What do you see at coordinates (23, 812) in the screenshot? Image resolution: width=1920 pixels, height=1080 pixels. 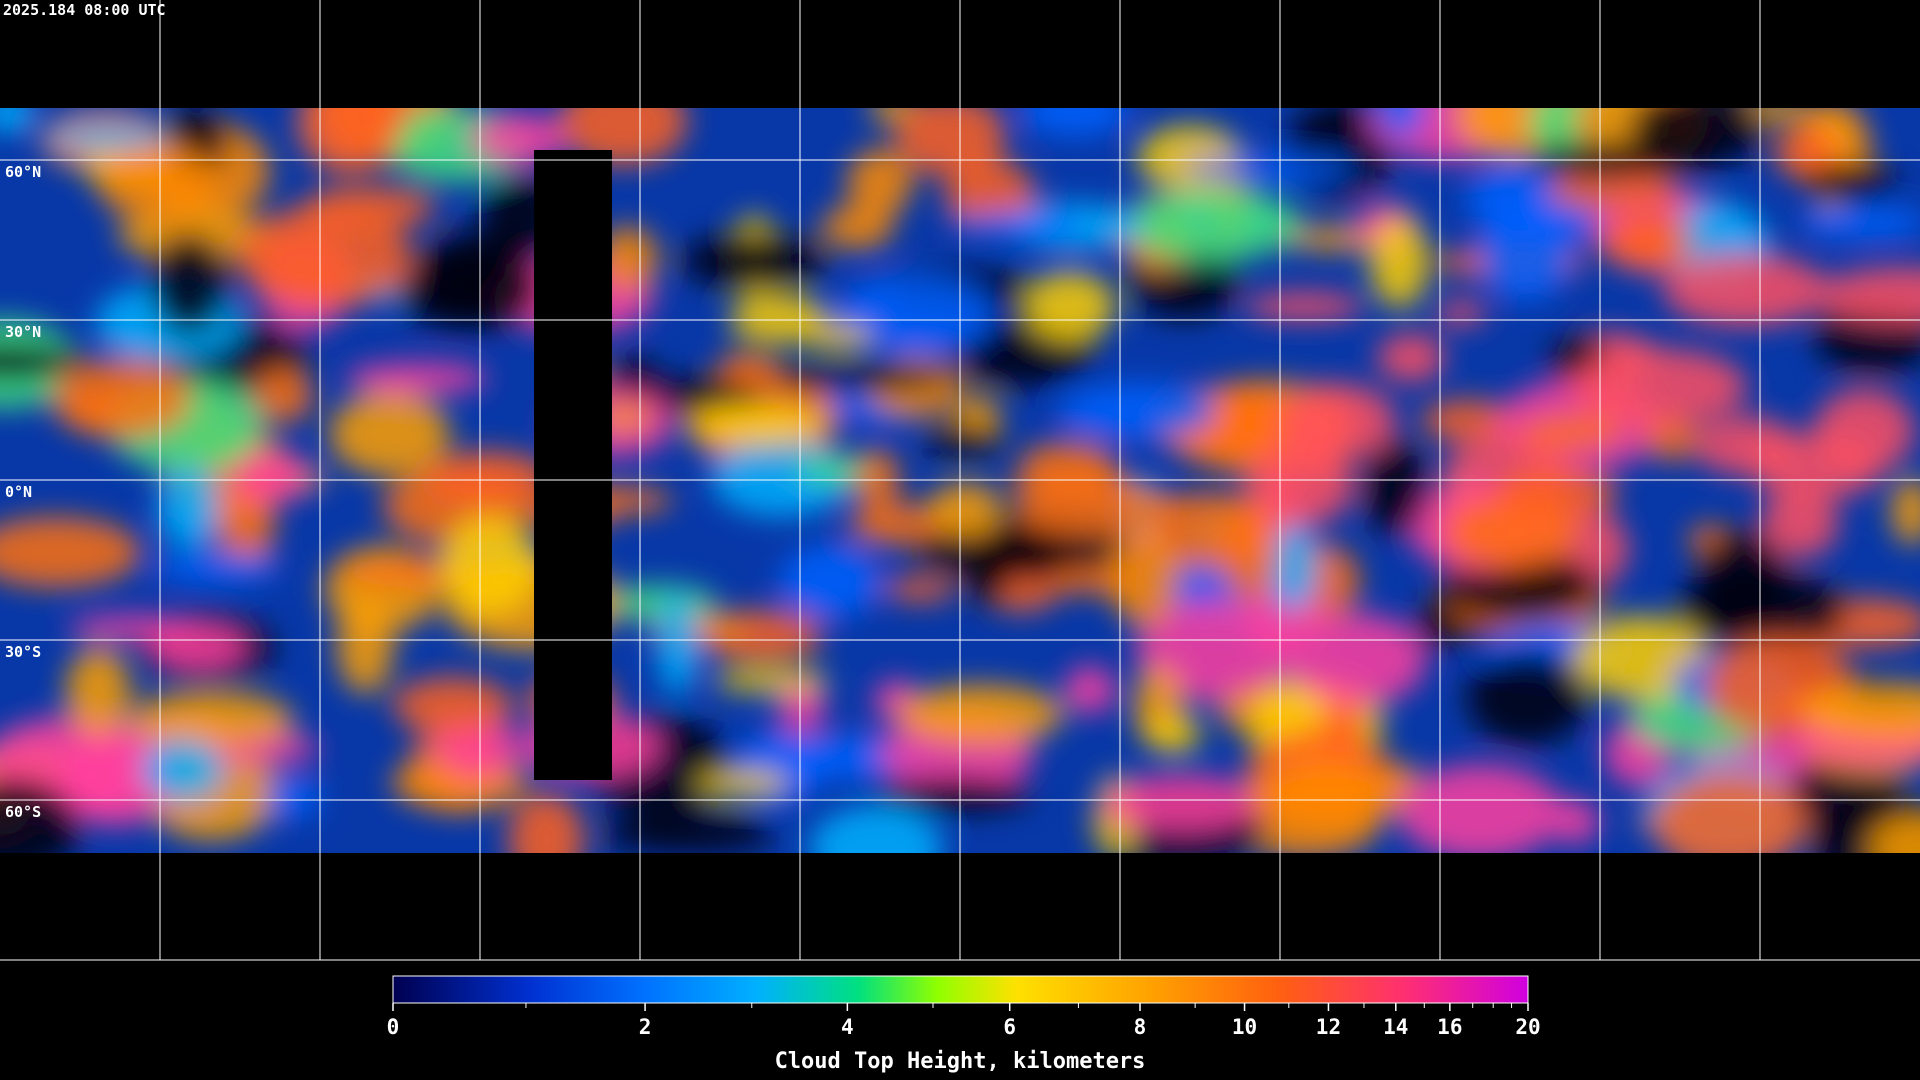 I see `latitude-label: 60°S` at bounding box center [23, 812].